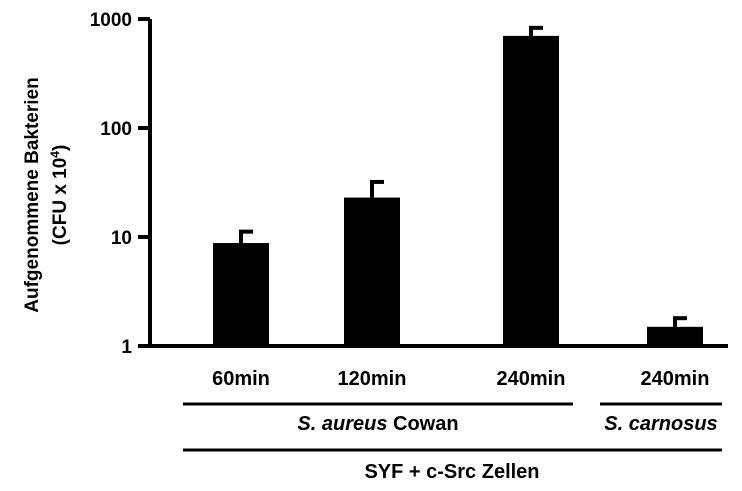  Describe the element at coordinates (116, 129) in the screenshot. I see `y-tick-label: 100` at that location.